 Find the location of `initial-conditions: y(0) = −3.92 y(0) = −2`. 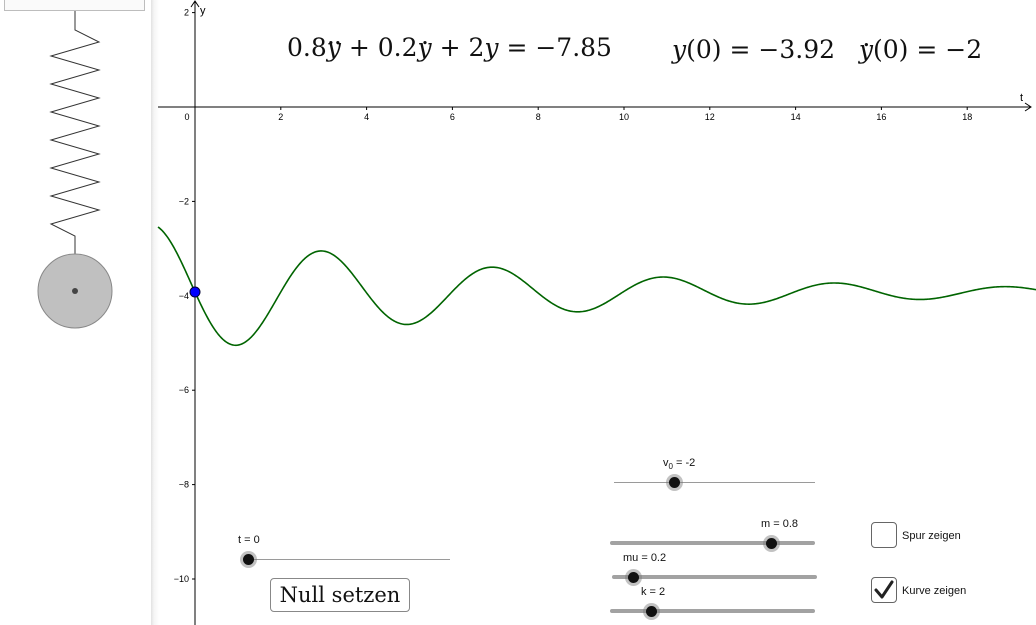

initial-conditions: y(0) = −3.92 y(0) = −2 is located at coordinates (827, 49).